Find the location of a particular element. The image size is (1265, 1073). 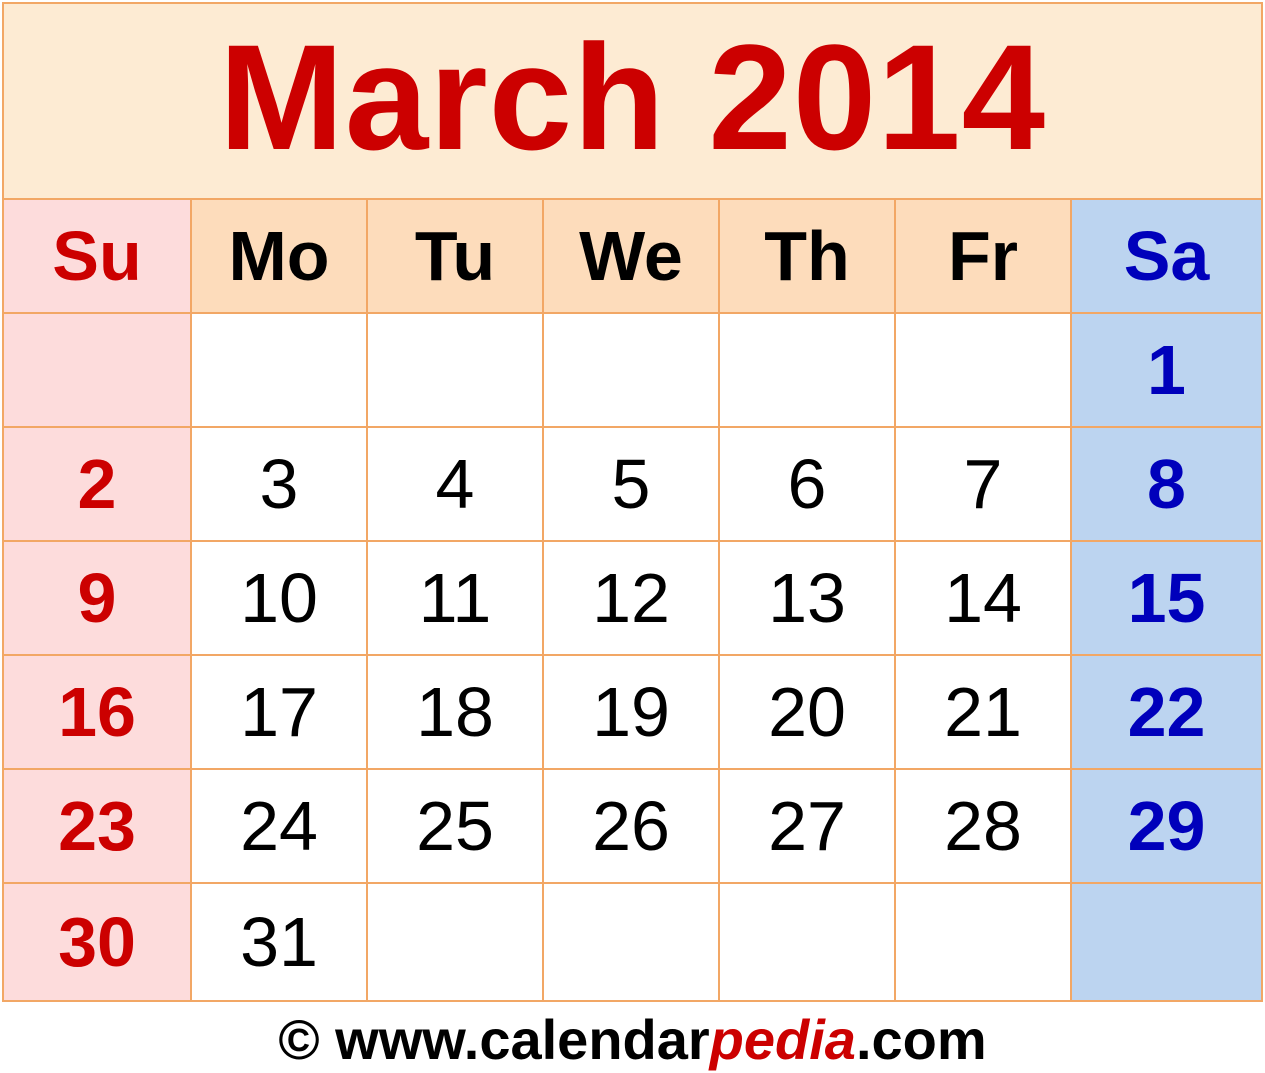

day-cell: 8 is located at coordinates (1166, 485).